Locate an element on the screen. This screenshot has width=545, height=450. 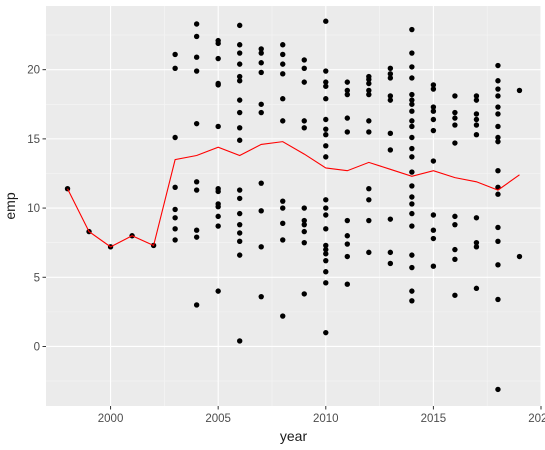
y-axis: 0 5 10 15 20 is located at coordinates (36, 209).